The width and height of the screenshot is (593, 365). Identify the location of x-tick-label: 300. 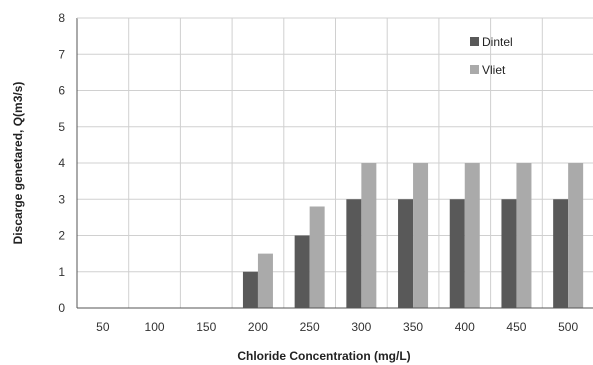
(361, 327).